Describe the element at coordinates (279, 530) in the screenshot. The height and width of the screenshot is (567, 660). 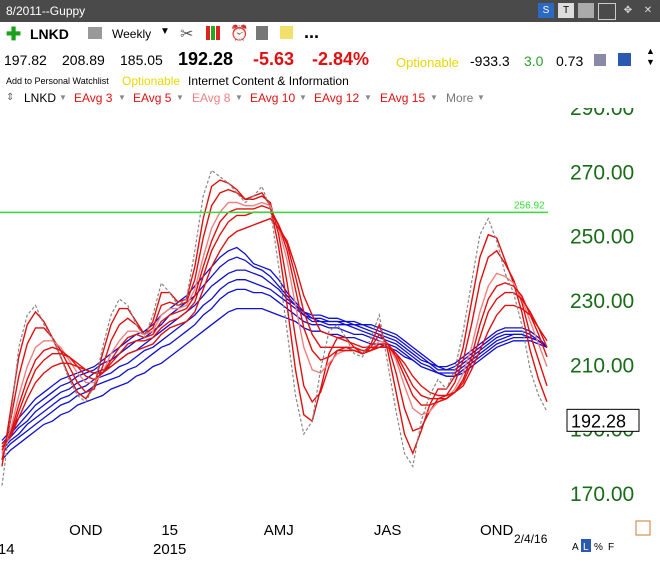
I see `x-tick-label: AMJ` at that location.